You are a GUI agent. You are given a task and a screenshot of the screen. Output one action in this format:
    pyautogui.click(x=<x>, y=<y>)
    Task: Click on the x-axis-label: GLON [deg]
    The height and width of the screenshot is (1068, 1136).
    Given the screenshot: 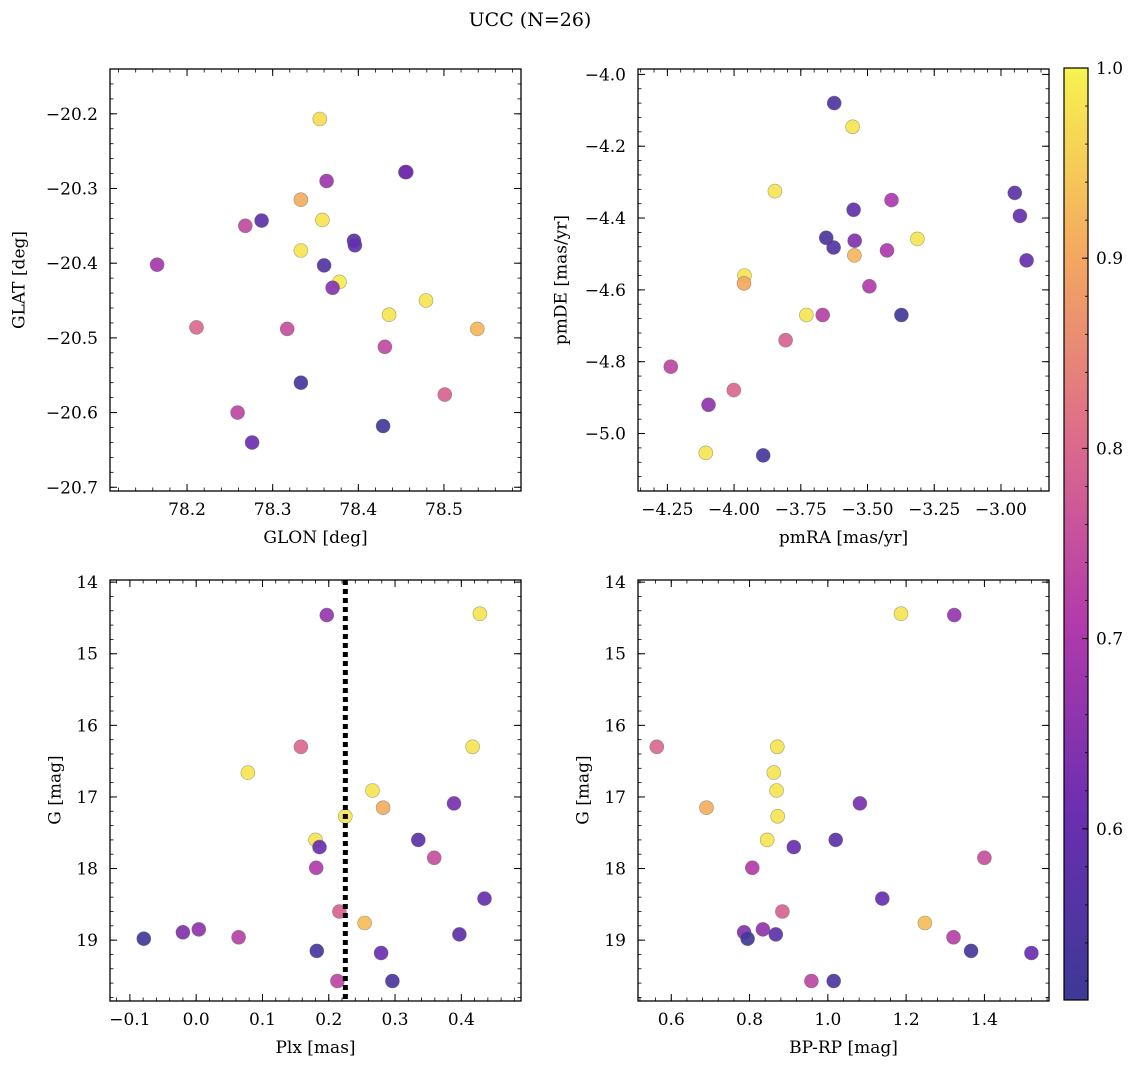 What is the action you would take?
    pyautogui.click(x=315, y=538)
    